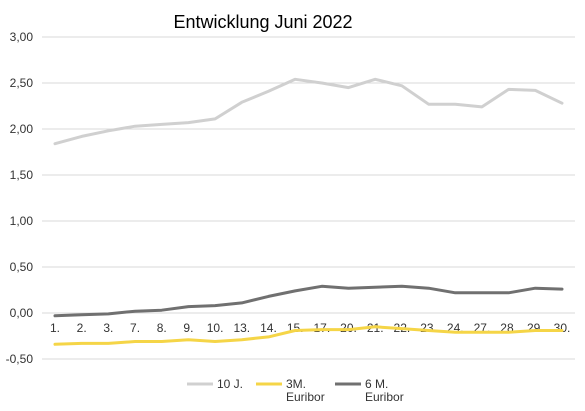  Describe the element at coordinates (215, 328) in the screenshot. I see `x-tick-label: 10.` at that location.